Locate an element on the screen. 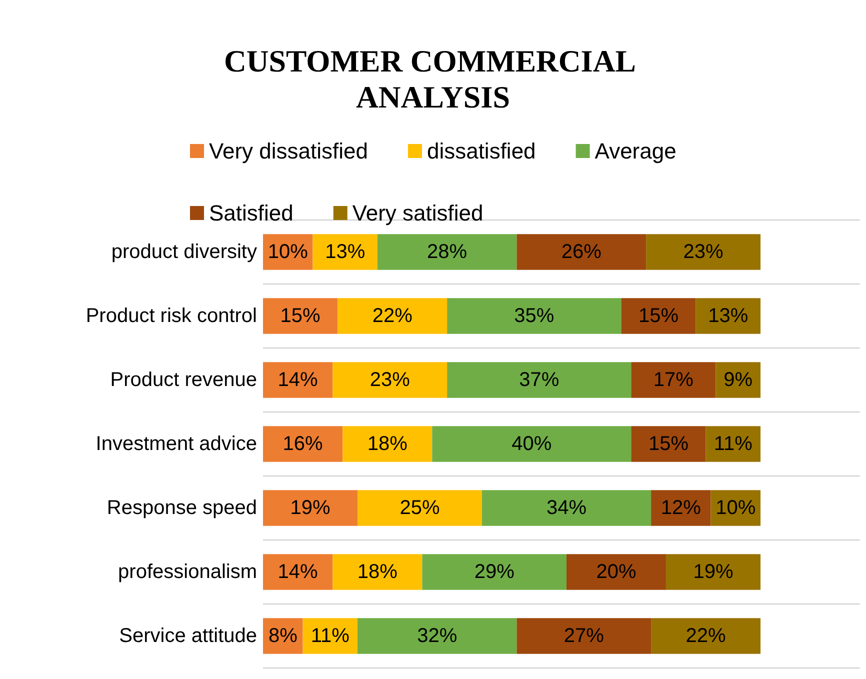 This screenshot has width=866, height=679. legend-label: Average is located at coordinates (635, 151).